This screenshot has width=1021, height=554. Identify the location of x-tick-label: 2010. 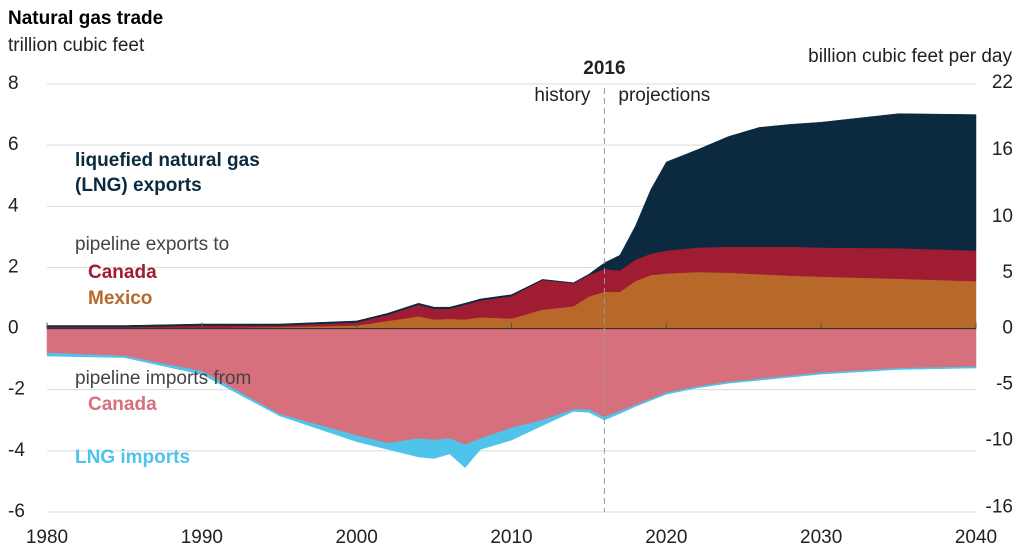
(511, 537).